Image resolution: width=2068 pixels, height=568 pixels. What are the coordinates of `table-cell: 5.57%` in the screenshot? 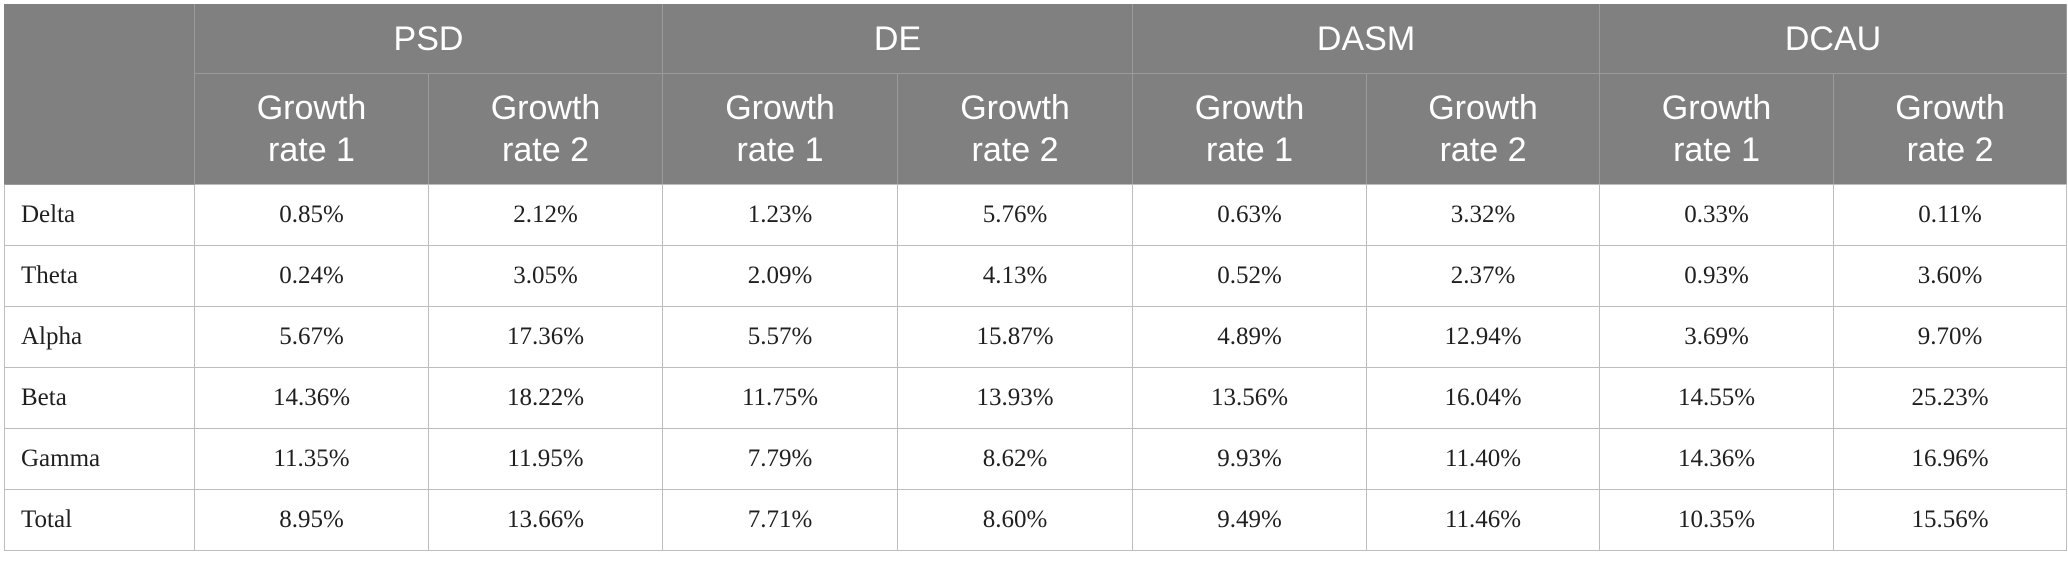 It's located at (780, 337).